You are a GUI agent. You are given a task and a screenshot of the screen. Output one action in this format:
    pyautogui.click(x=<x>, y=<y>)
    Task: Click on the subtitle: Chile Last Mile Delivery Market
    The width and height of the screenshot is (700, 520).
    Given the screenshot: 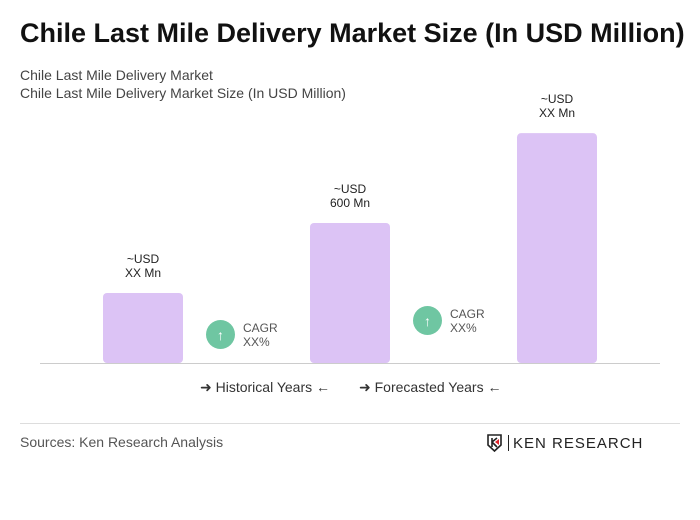 What is the action you would take?
    pyautogui.click(x=116, y=75)
    